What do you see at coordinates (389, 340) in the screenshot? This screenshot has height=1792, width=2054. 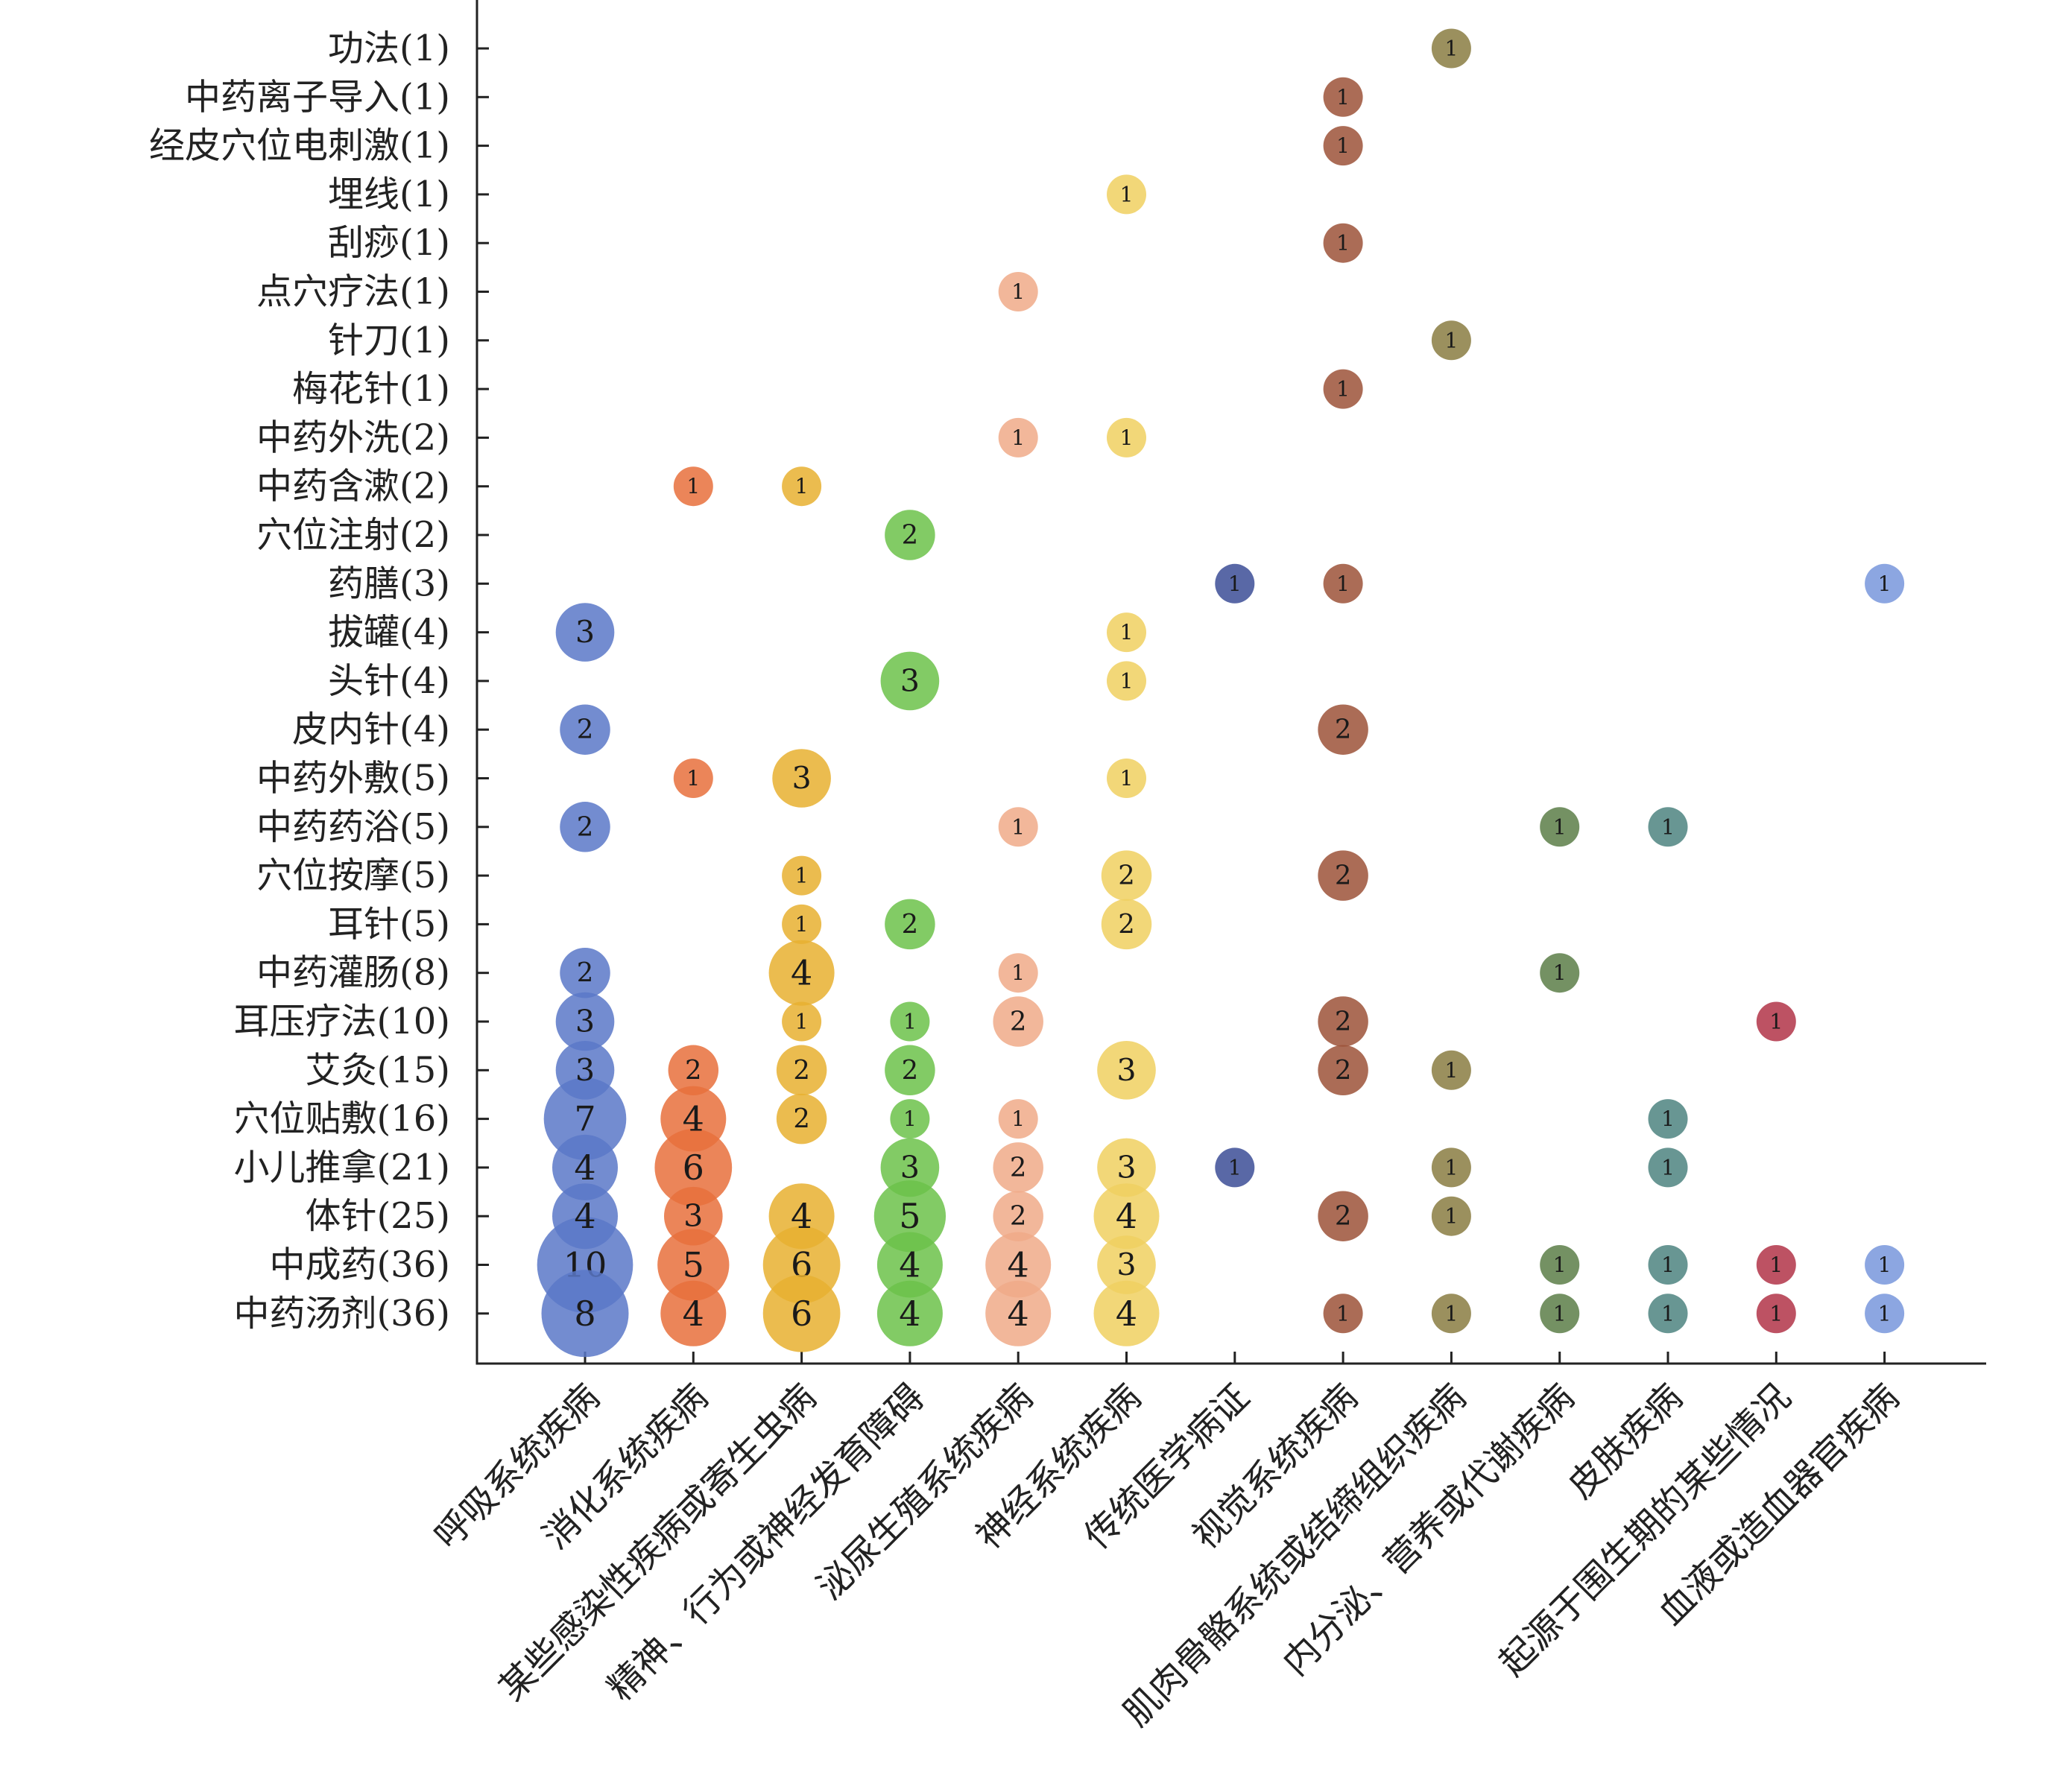 I see `y-tick-label: 针刀(1)` at bounding box center [389, 340].